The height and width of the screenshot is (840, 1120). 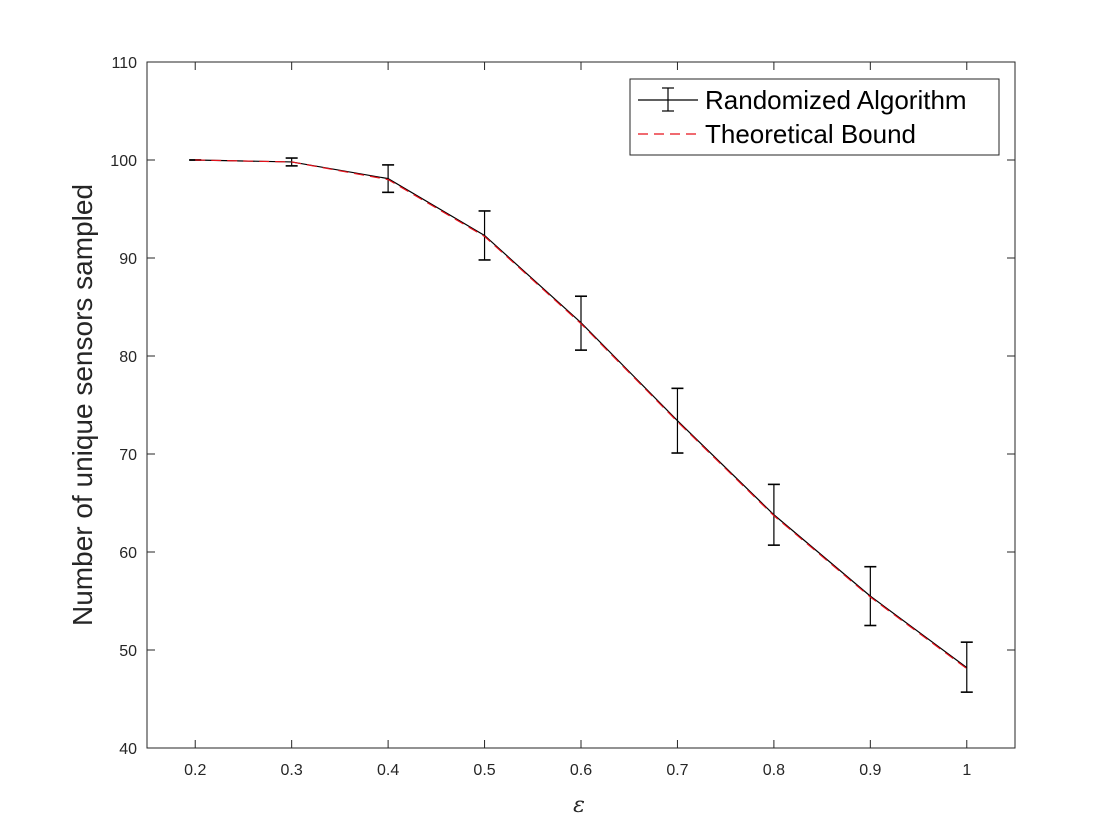 What do you see at coordinates (677, 770) in the screenshot?
I see `x-tick-label: 0.7` at bounding box center [677, 770].